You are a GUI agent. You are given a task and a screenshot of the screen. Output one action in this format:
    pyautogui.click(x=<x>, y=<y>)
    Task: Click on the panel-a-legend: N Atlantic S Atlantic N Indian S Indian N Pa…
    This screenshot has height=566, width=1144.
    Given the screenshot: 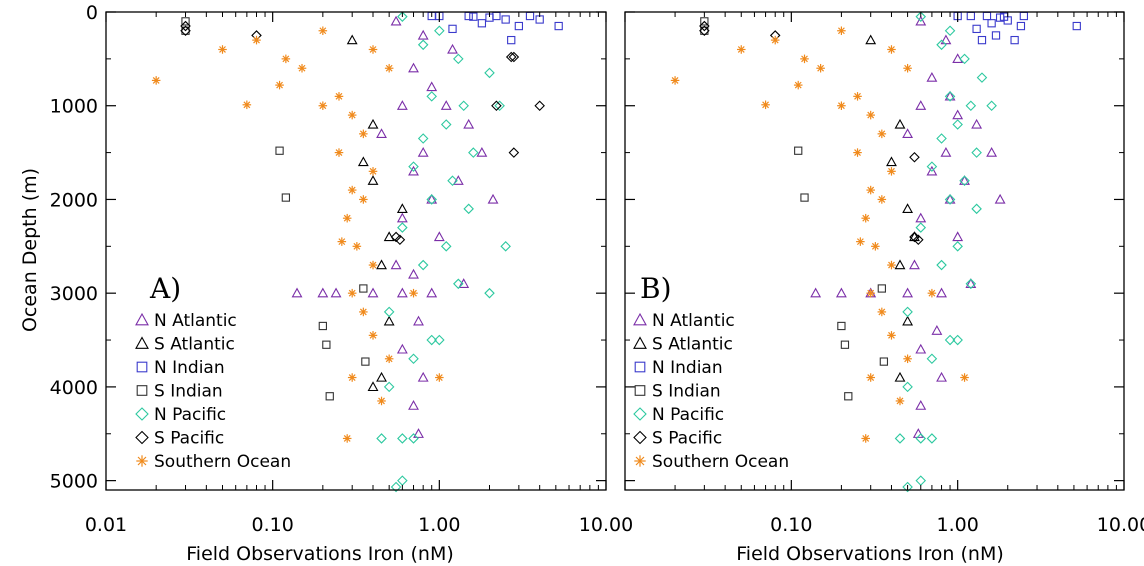 What is the action you would take?
    pyautogui.click(x=213, y=391)
    